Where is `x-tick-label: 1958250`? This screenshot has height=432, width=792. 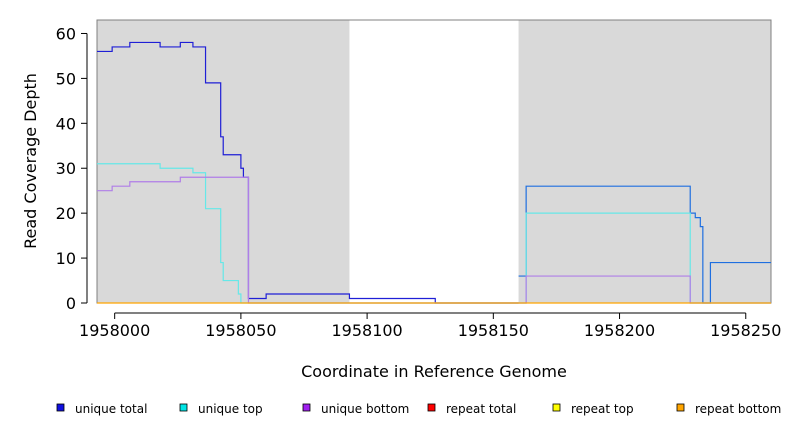
x-tick-label: 1958250 is located at coordinates (745, 330).